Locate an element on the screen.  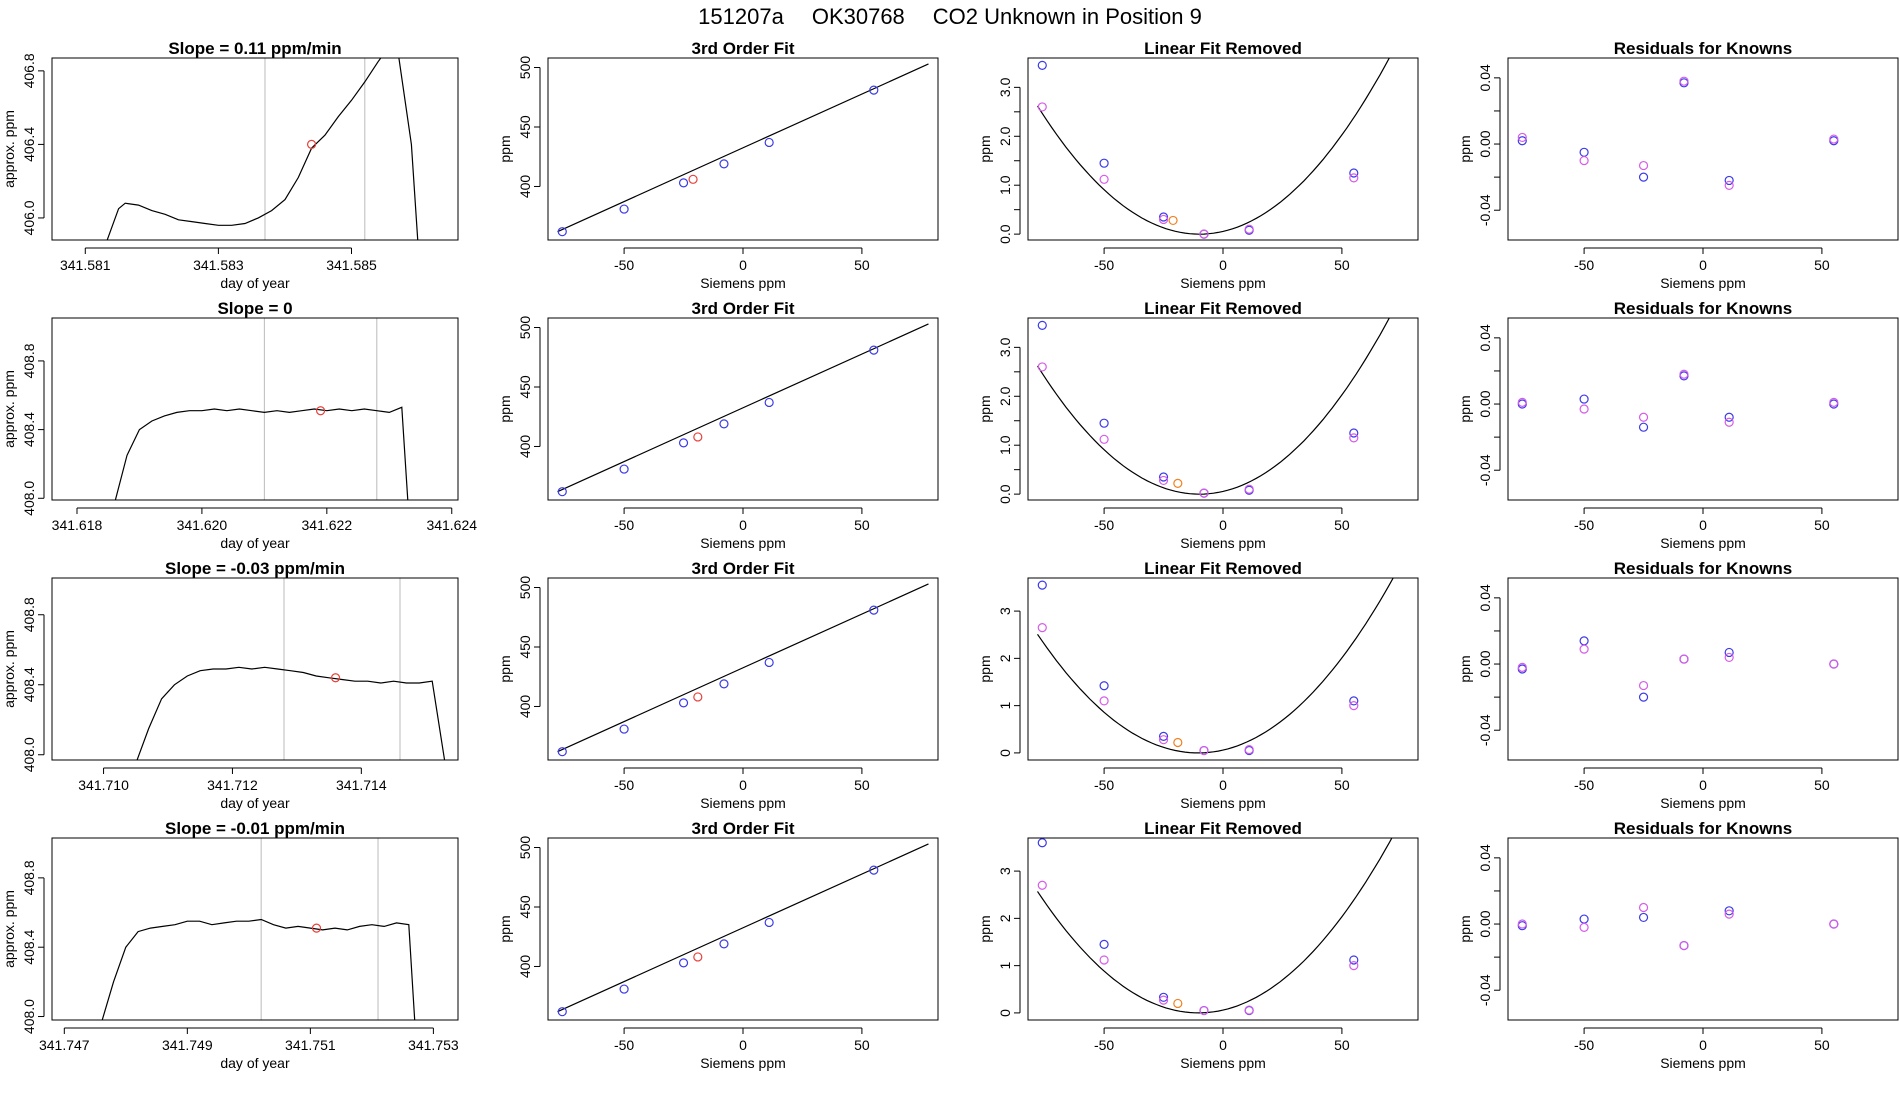
y-tick-label: -0.04 is located at coordinates (1485, 210).